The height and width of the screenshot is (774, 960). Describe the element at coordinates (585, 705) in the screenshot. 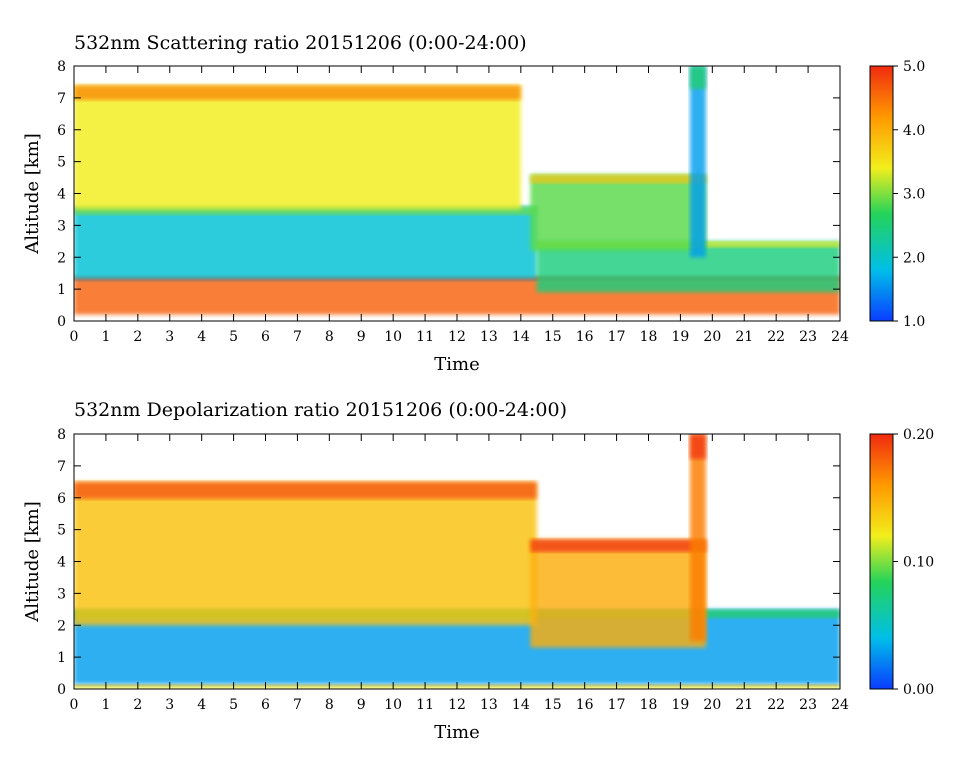

I see `x-tick-label: 16` at that location.